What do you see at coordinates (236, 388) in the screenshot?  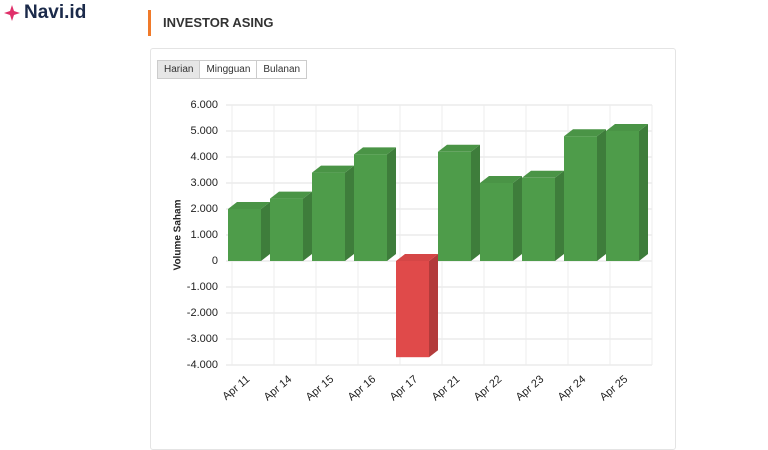 I see `x-tick-label: Apr 11` at bounding box center [236, 388].